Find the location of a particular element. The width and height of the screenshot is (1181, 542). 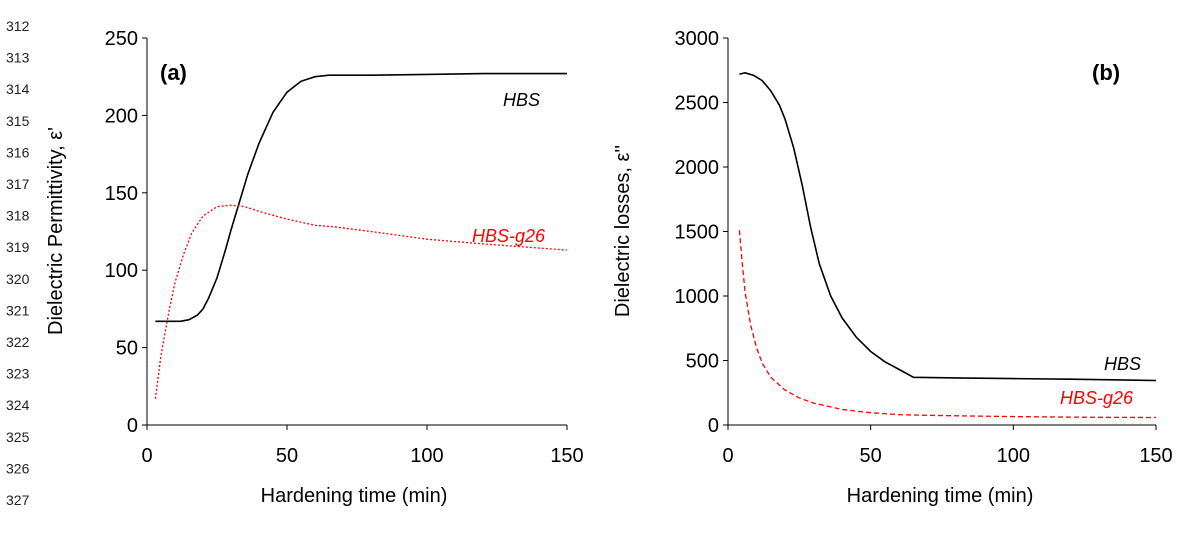

line-number: 324 is located at coordinates (18, 405).